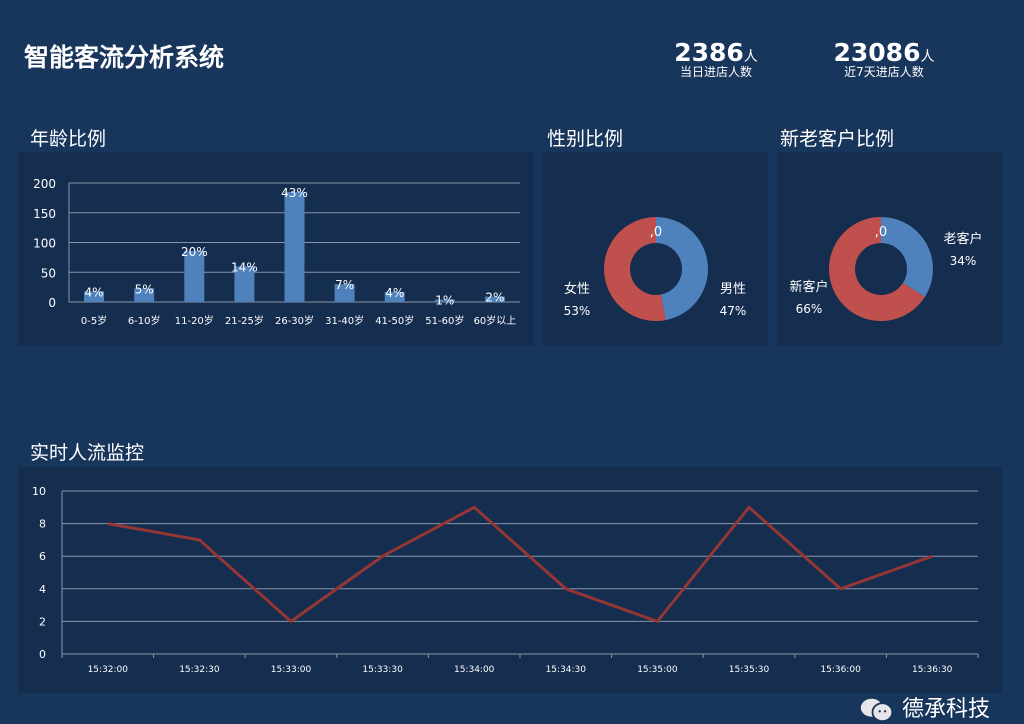 This screenshot has height=724, width=1024. I want to click on age-section-title: 年龄比例, so click(68, 139).